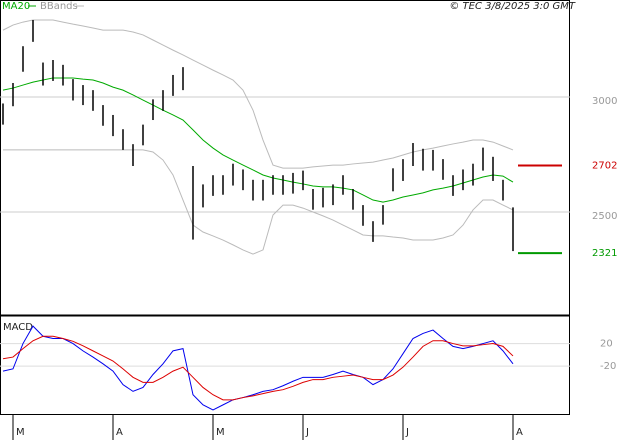  What do you see at coordinates (18, 327) in the screenshot?
I see `macd-title: MACD` at bounding box center [18, 327].